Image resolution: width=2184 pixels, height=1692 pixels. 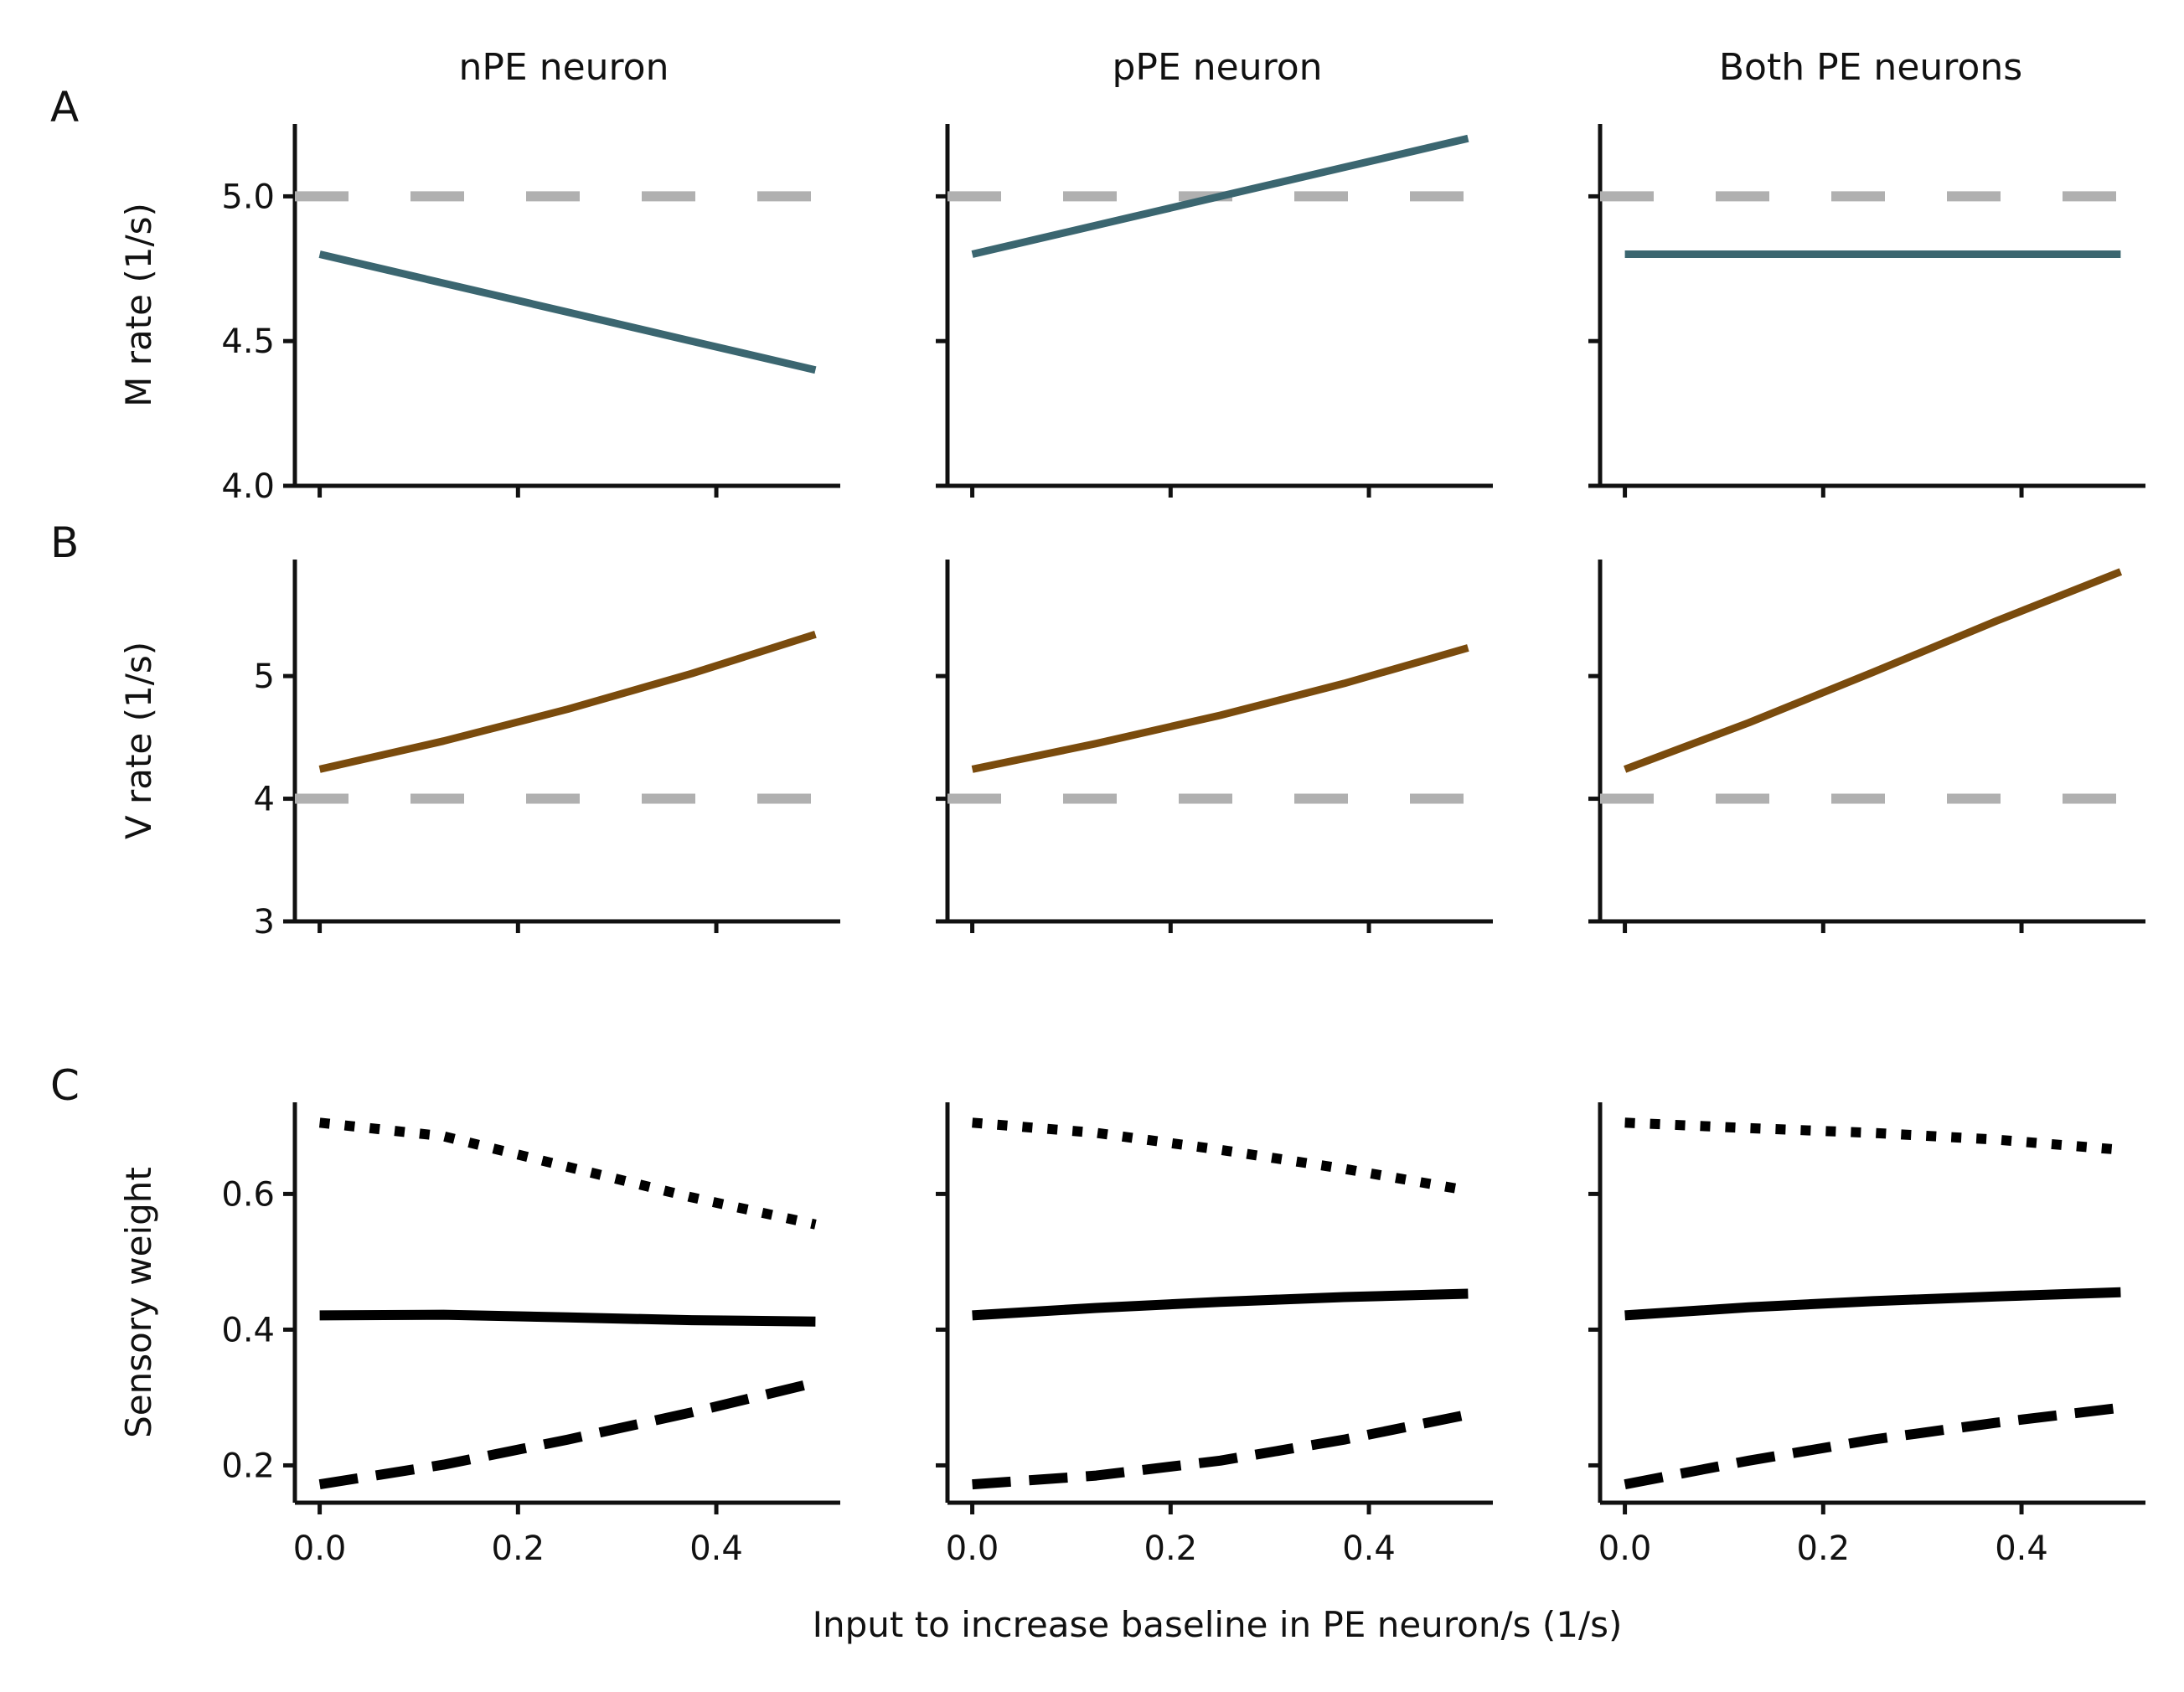 I want to click on column-titles: nPE neuron pPE neuron Both PE neurons, so click(x=1241, y=67).